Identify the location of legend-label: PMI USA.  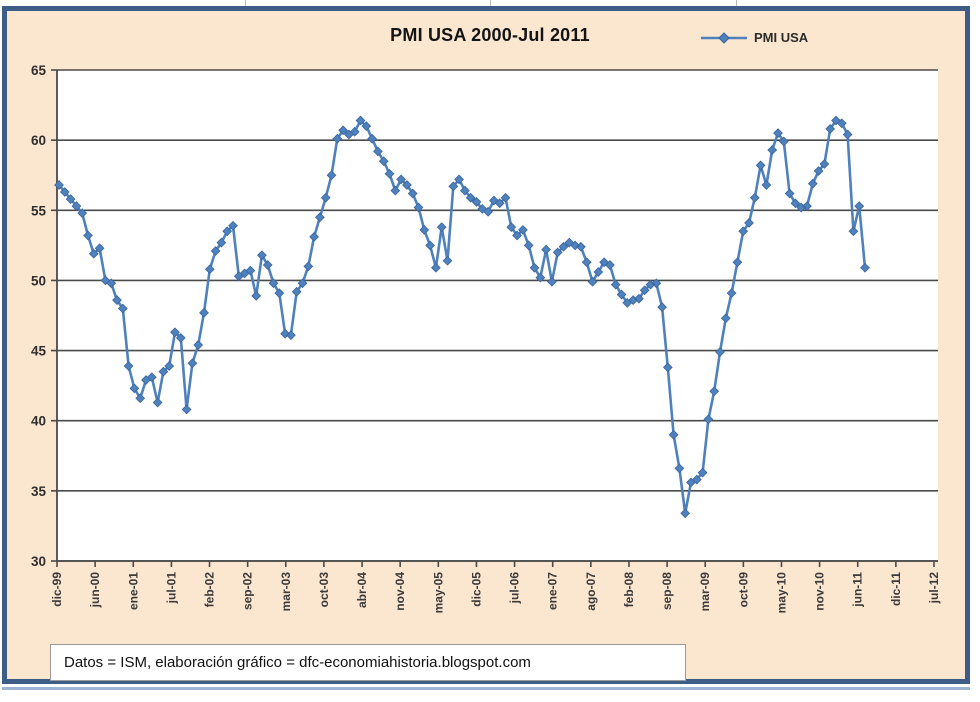
(781, 37).